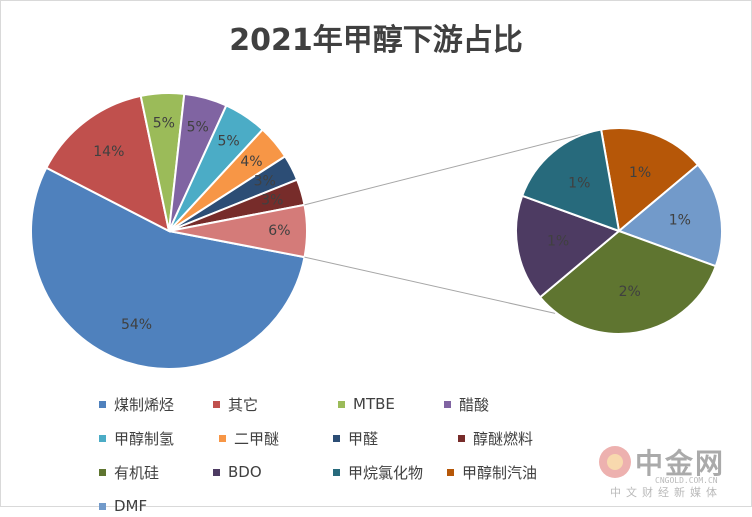 Image resolution: width=752 pixels, height=517 pixels. Describe the element at coordinates (198, 127) in the screenshot. I see `pie-slice-label-3: 5%` at that location.